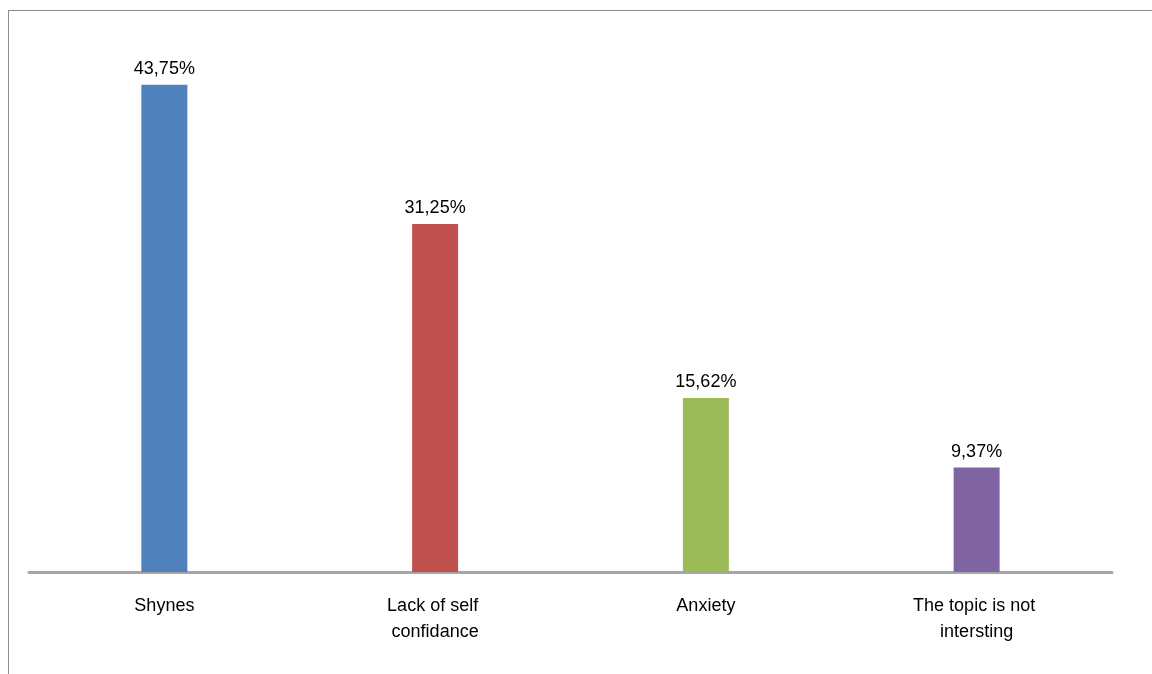 This screenshot has height=674, width=1152. What do you see at coordinates (435, 618) in the screenshot?
I see `x-tick-label: Lack of self confidance` at bounding box center [435, 618].